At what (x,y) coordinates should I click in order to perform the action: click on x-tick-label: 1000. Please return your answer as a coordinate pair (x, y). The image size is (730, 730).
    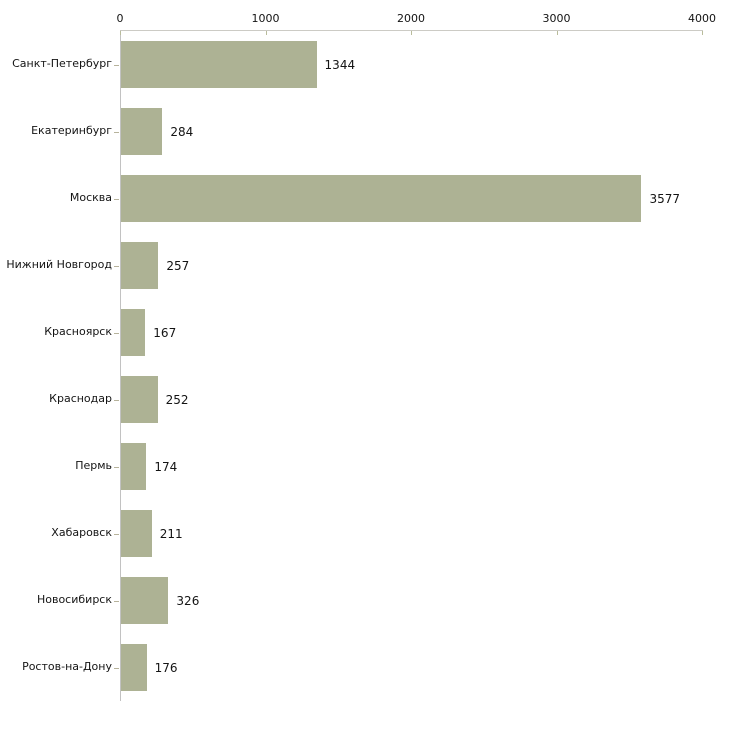
    Looking at the image, I should click on (265, 18).